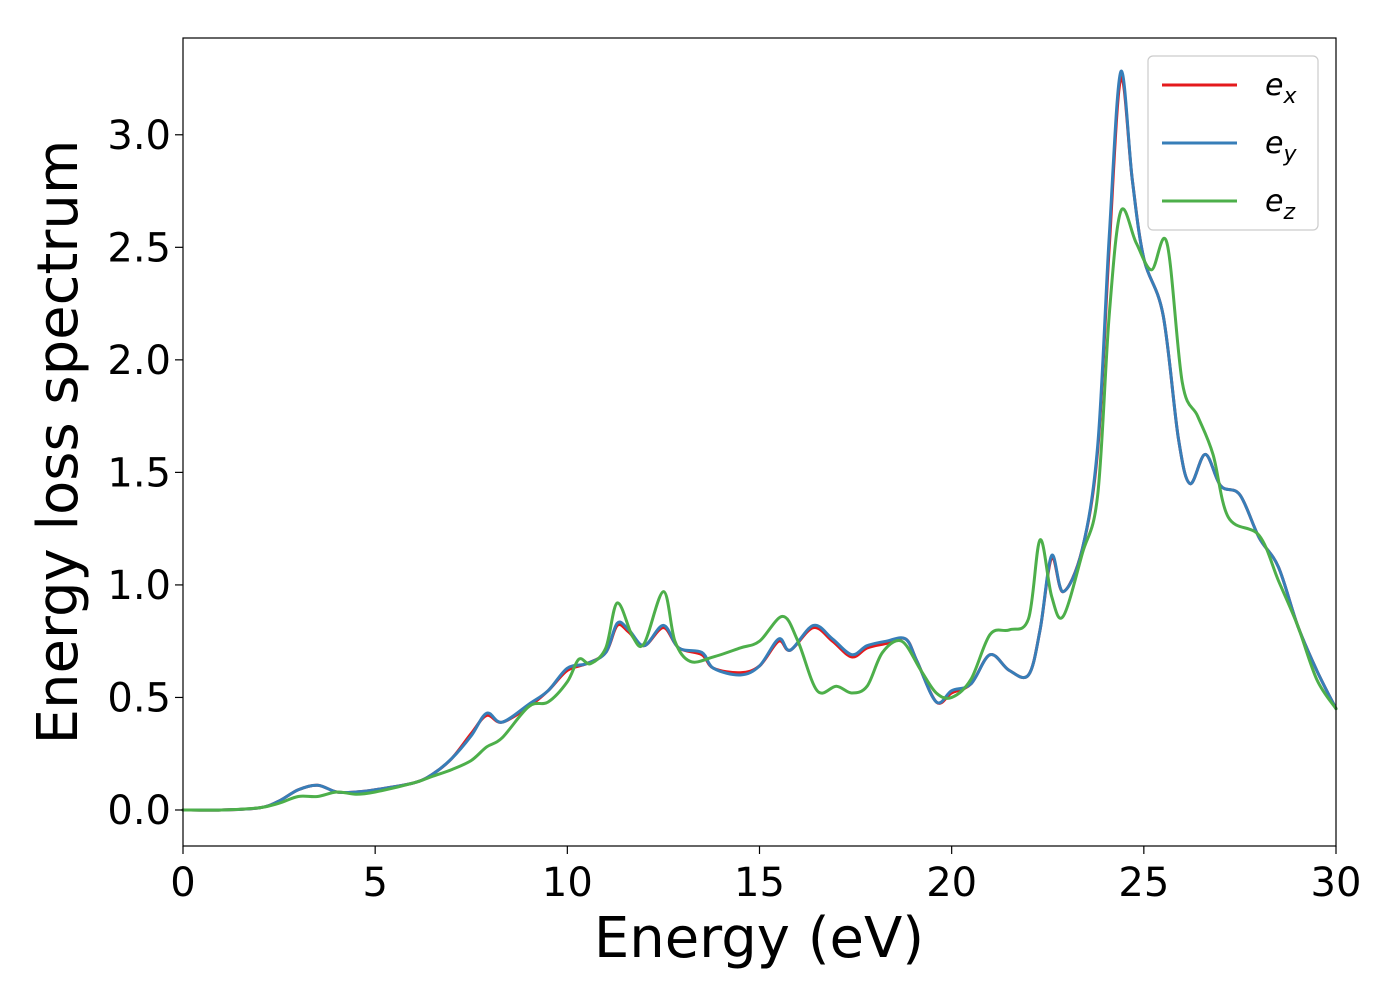 This screenshot has height=1000, width=1400. I want to click on x-tick-label: 20, so click(951, 883).